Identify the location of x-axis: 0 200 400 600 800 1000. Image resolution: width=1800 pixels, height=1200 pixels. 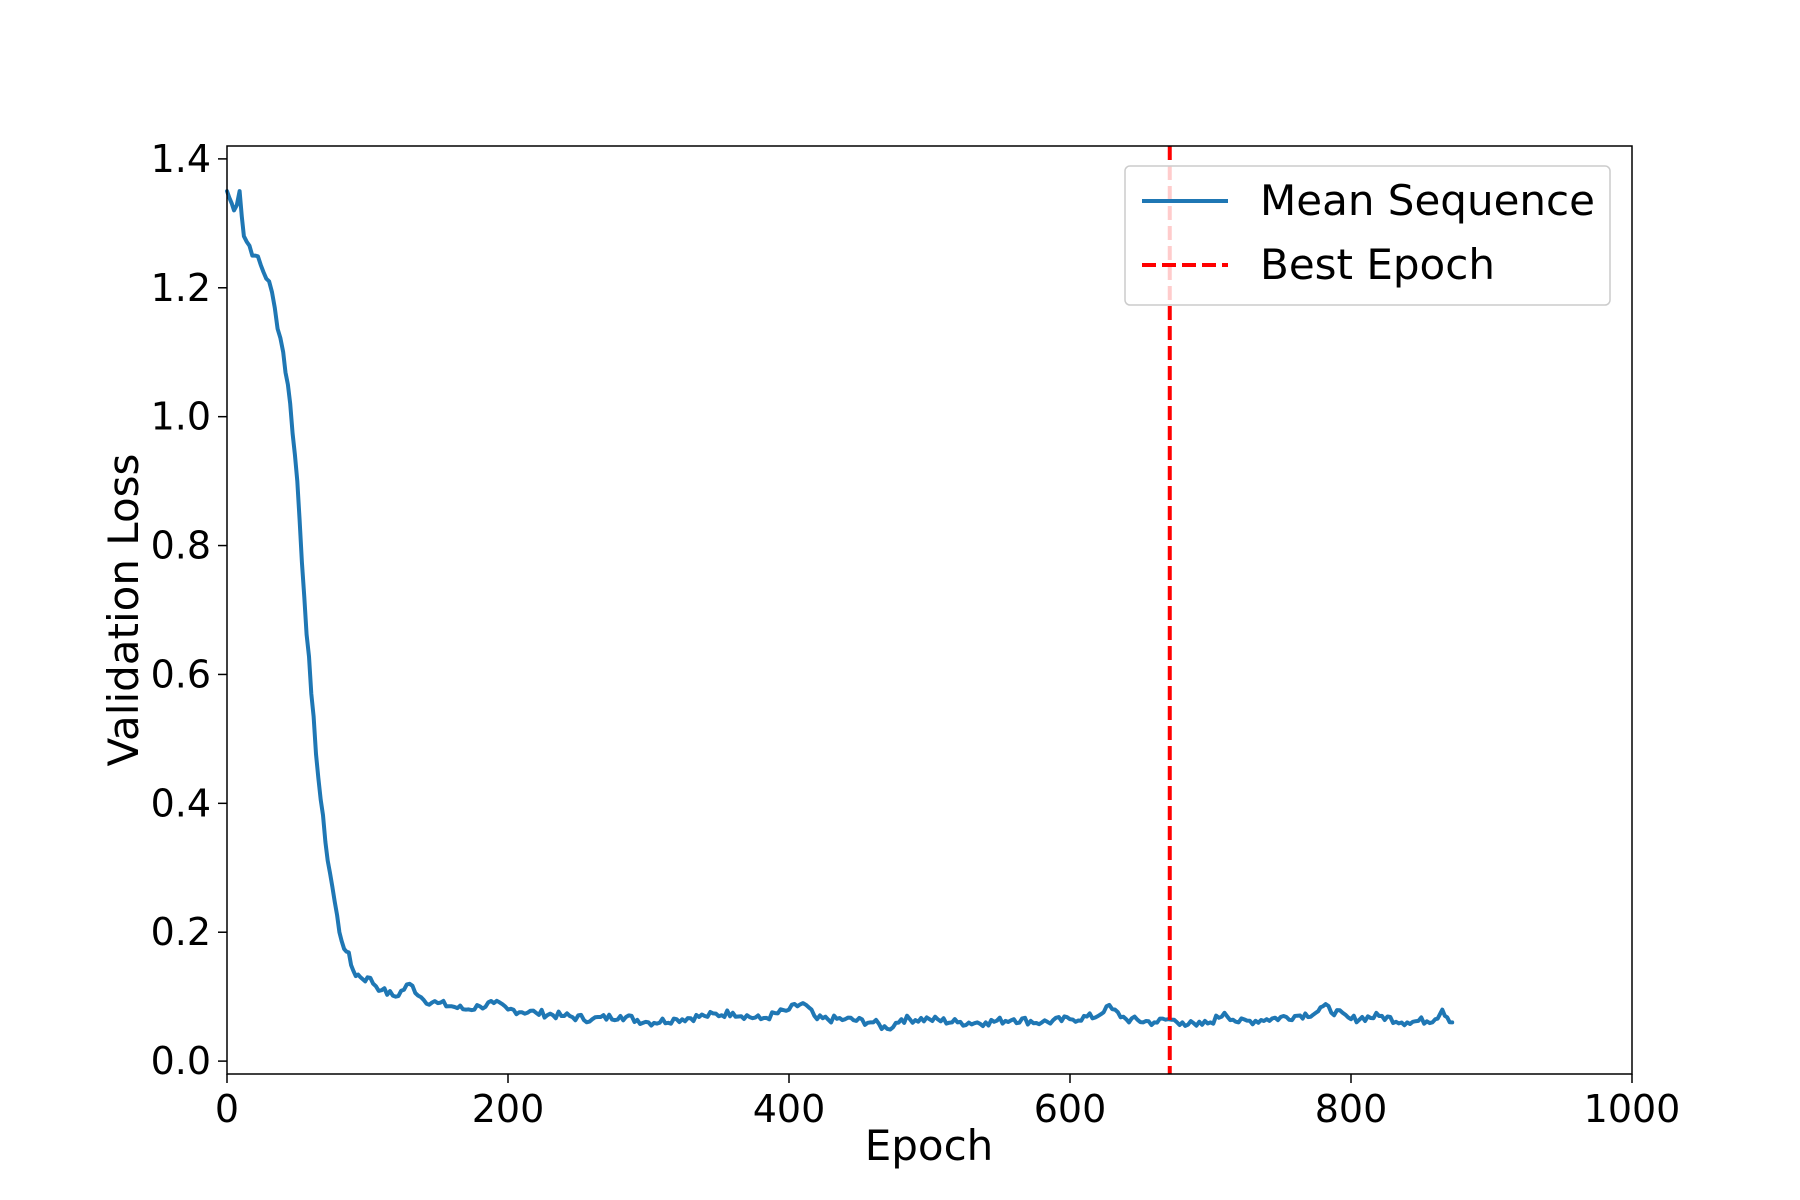
(947, 1102).